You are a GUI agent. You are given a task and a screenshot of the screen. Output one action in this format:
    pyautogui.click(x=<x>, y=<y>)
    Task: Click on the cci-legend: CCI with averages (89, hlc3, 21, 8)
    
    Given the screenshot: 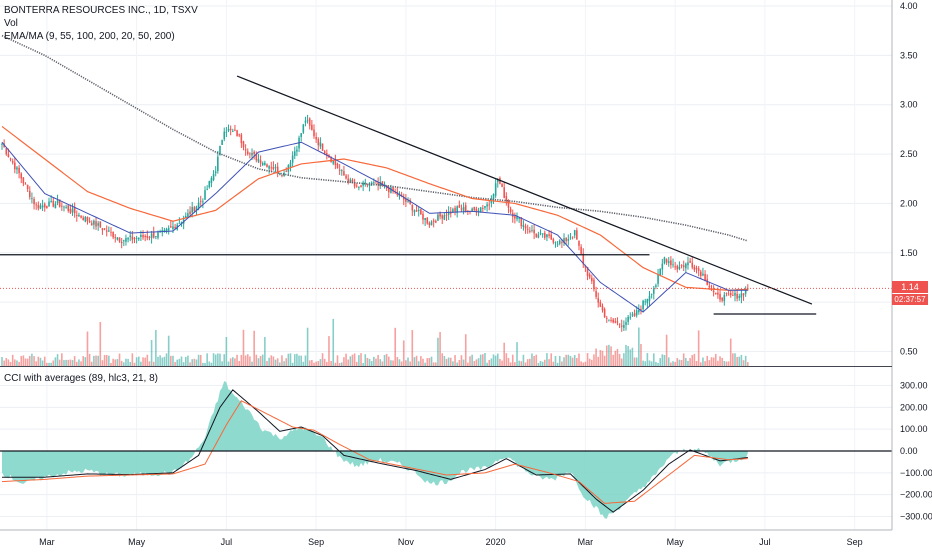 What is the action you would take?
    pyautogui.click(x=81, y=378)
    